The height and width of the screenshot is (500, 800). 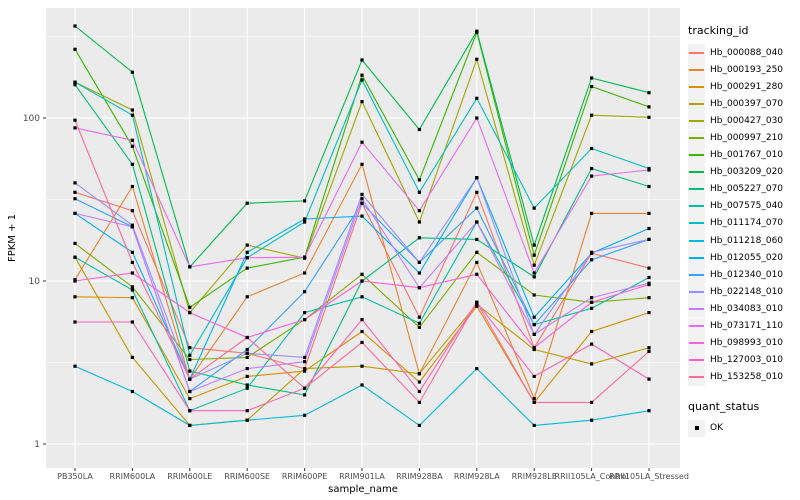 I want to click on legend-item-Hb_073171_110: Hb_073171_110, so click(x=743, y=326).